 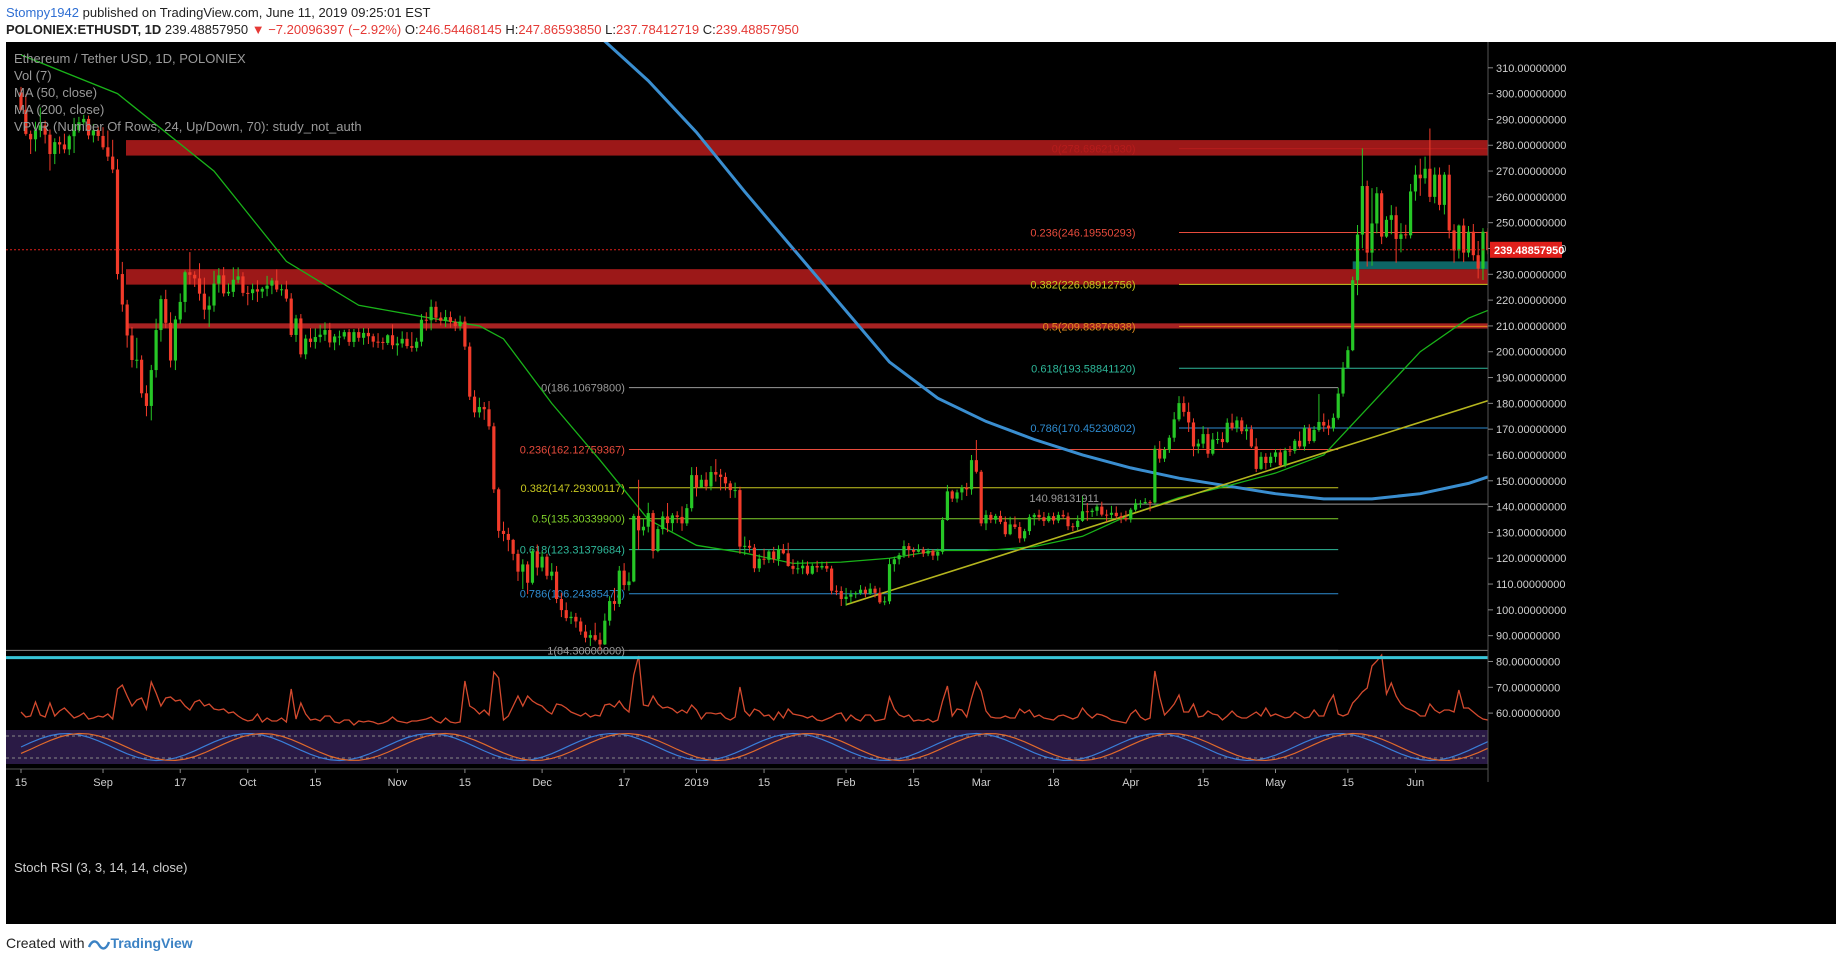 I want to click on stoch-rsi-label: Stoch RSI (3, 3, 14, 14, close), so click(x=101, y=867).